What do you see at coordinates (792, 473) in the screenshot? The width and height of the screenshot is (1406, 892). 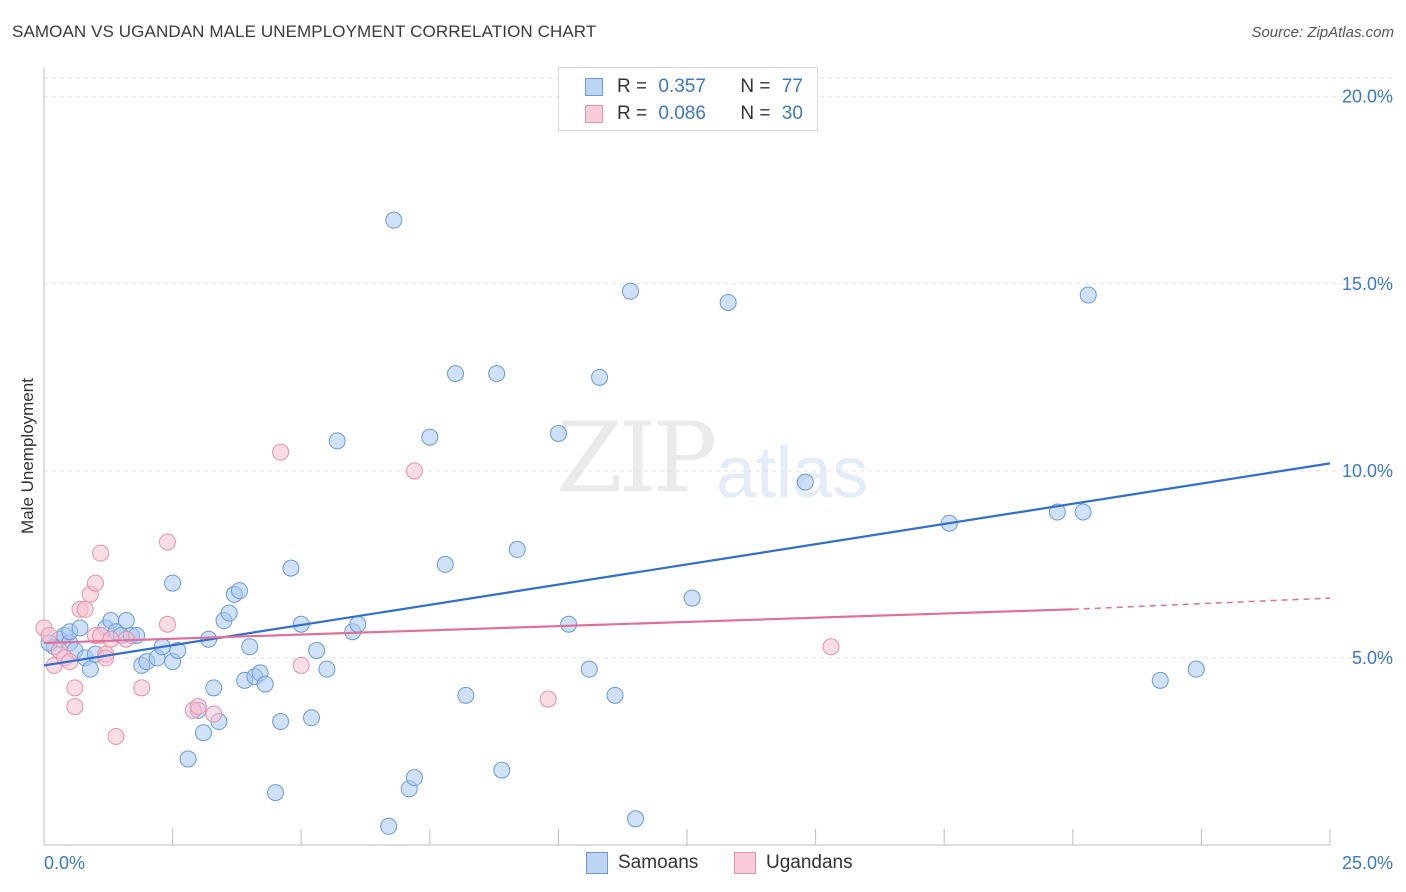 I see `watermark-atlas: atlas` at bounding box center [792, 473].